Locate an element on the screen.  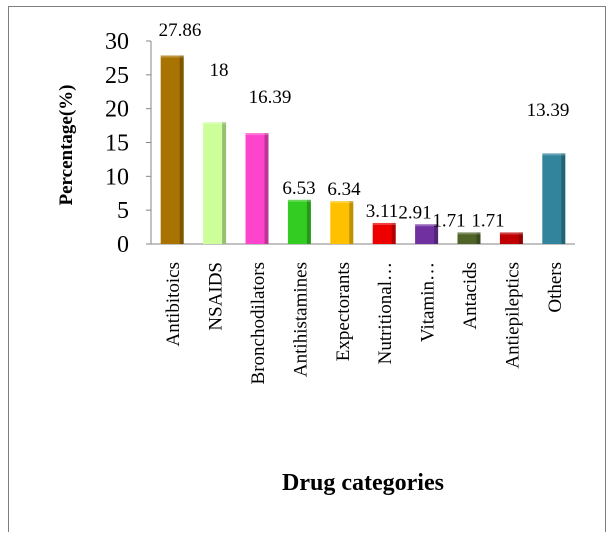
y-tick-label: 10 is located at coordinates (117, 177).